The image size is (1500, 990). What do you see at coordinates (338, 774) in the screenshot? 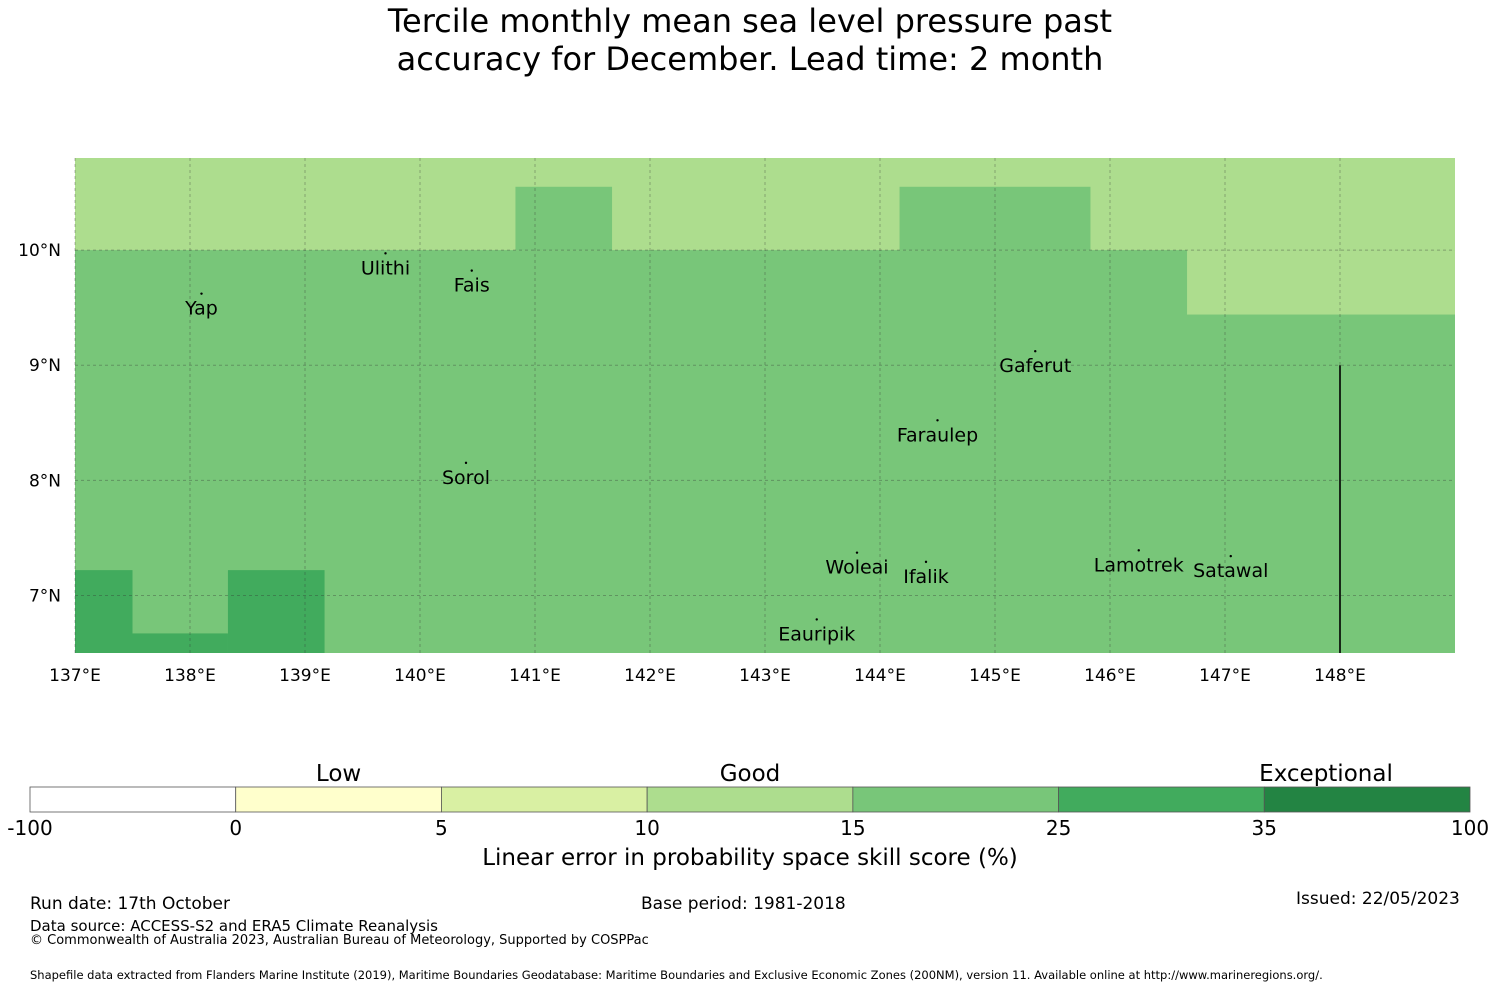
I see `colorbar-category-label: Low` at bounding box center [338, 774].